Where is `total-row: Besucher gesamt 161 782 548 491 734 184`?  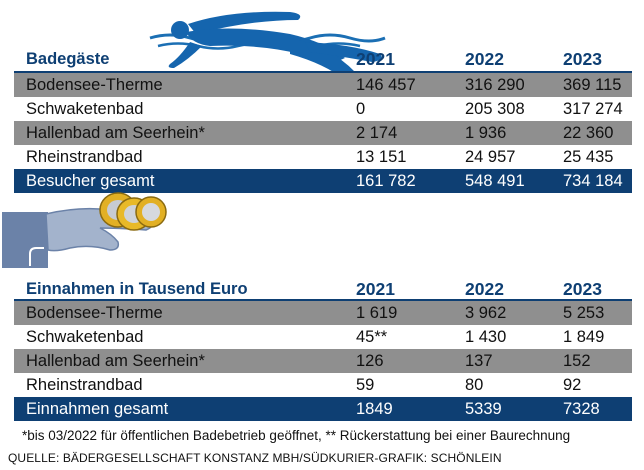
total-row: Besucher gesamt 161 782 548 491 734 184 is located at coordinates (323, 181).